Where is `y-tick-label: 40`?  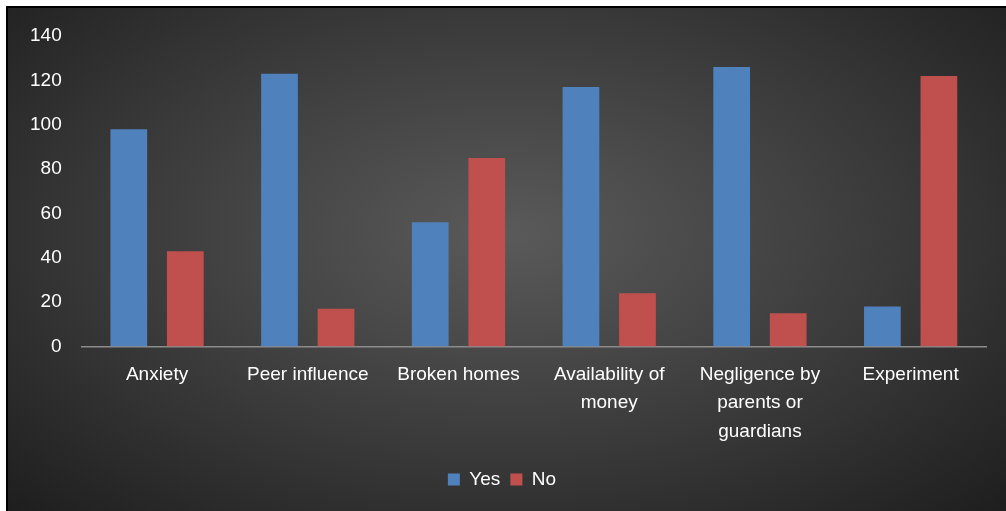 y-tick-label: 40 is located at coordinates (51, 257).